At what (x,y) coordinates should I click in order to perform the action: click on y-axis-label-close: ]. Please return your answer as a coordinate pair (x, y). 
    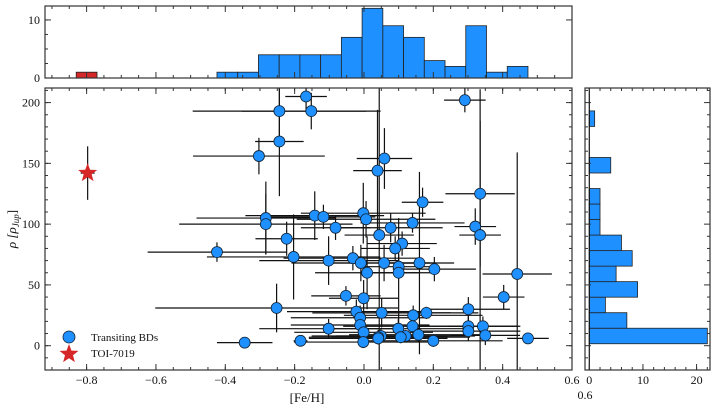
    Looking at the image, I should click on (11, 212).